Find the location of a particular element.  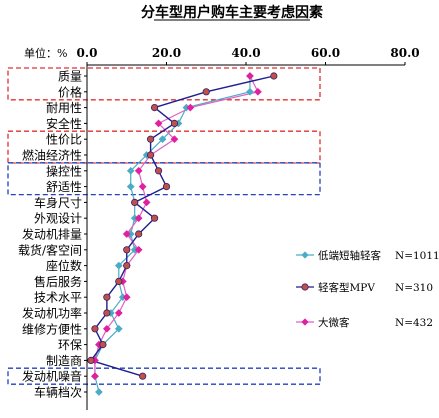

category-label: 操控性 is located at coordinates (64, 170).